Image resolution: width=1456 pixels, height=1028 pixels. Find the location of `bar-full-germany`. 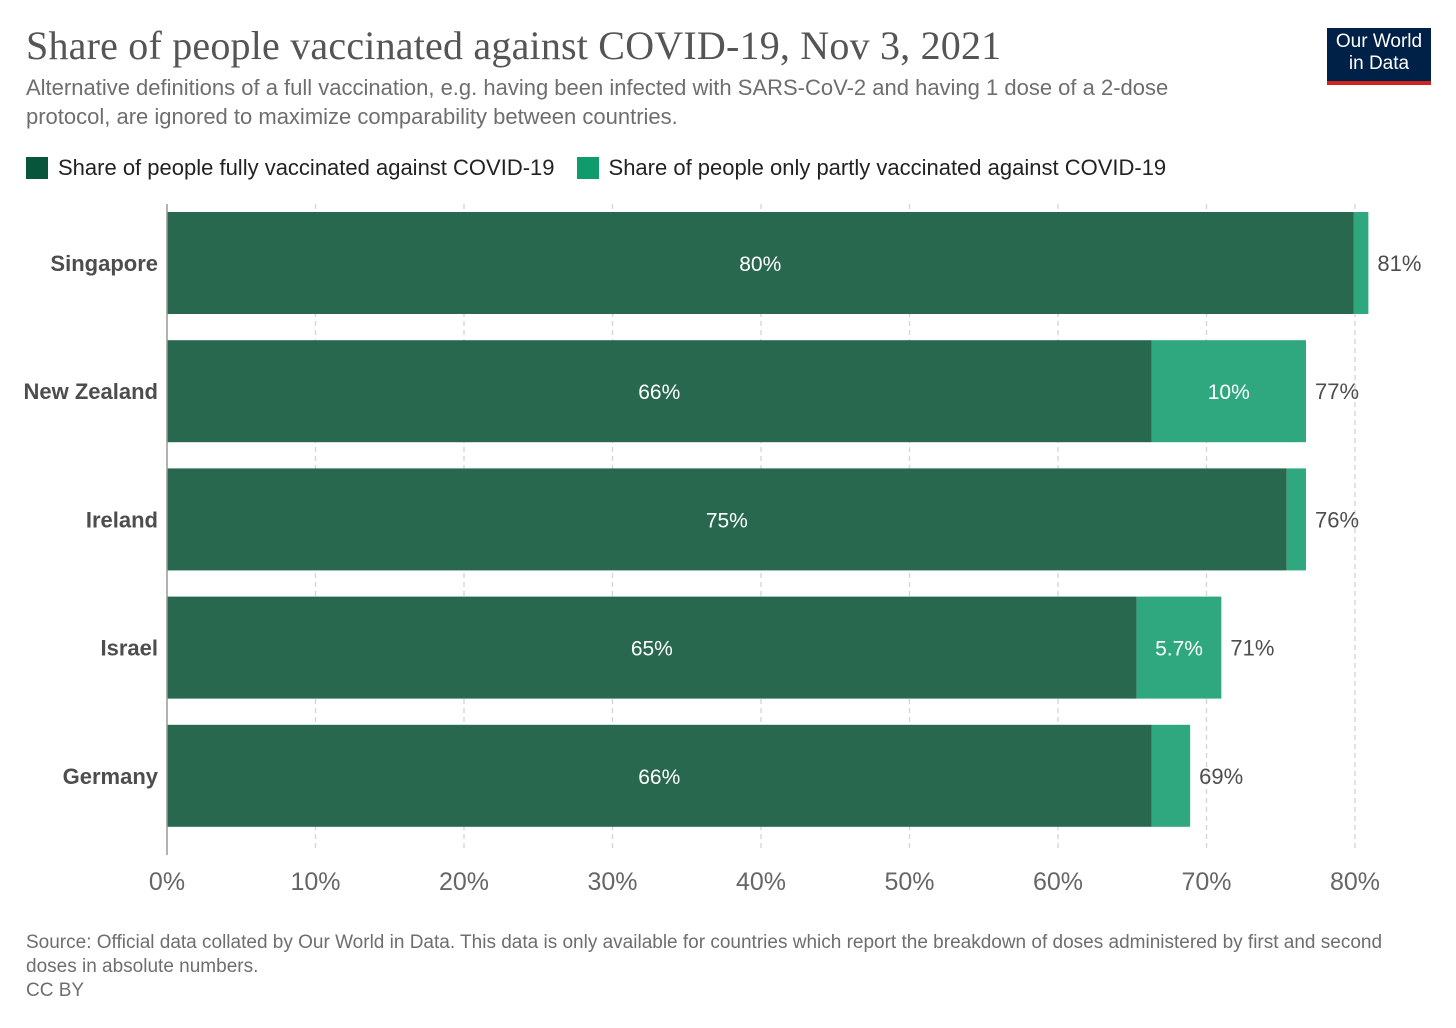

bar-full-germany is located at coordinates (659, 775).